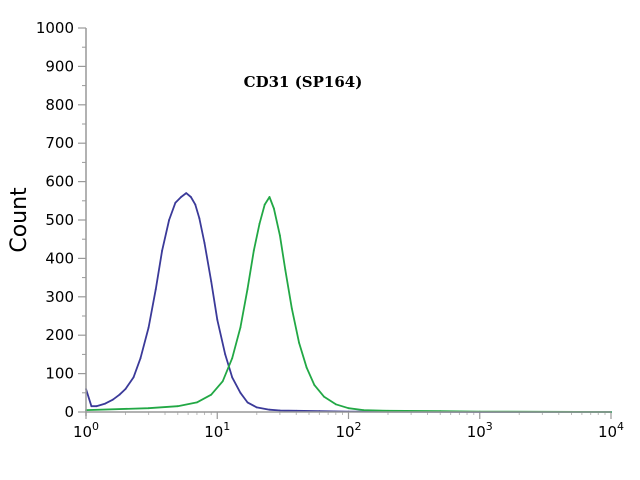 The image size is (640, 480). I want to click on y-axis-label: Count, so click(19, 220).